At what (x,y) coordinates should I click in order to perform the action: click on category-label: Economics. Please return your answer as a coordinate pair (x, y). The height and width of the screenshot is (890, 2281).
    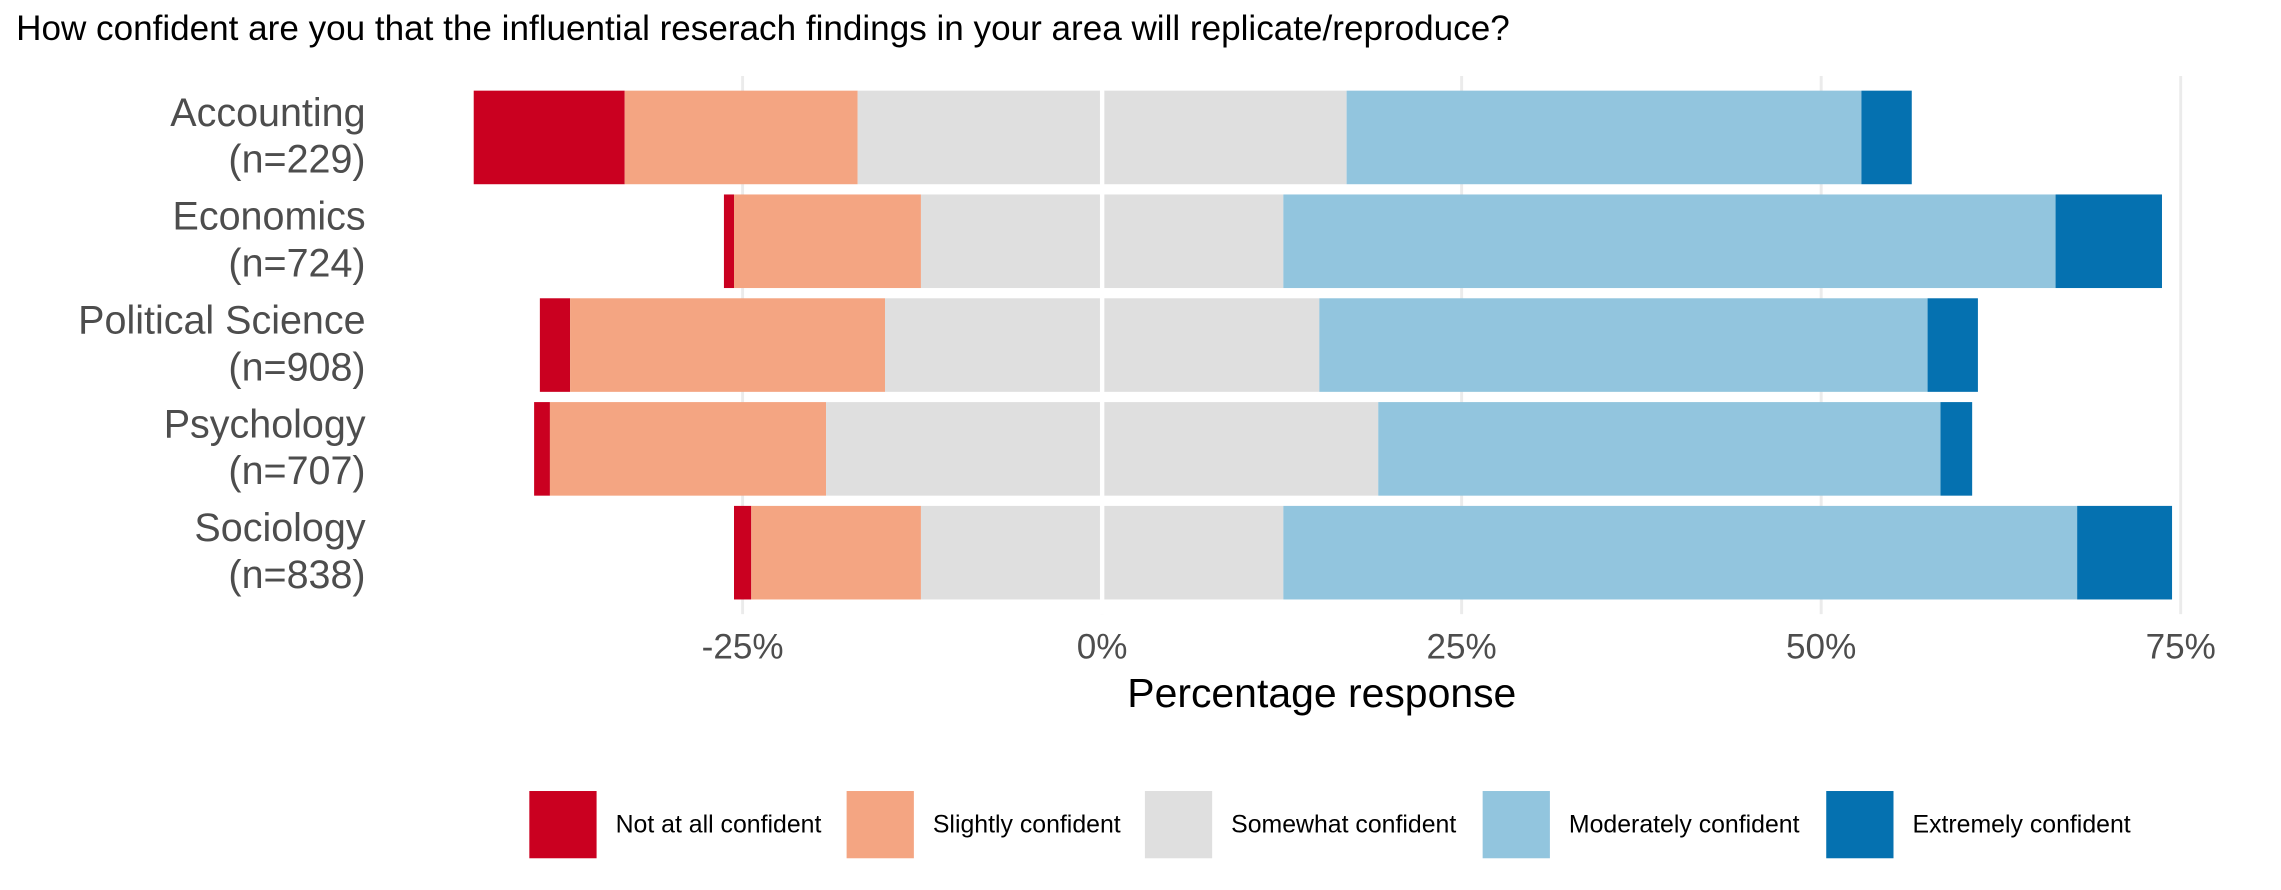
    Looking at the image, I should click on (269, 217).